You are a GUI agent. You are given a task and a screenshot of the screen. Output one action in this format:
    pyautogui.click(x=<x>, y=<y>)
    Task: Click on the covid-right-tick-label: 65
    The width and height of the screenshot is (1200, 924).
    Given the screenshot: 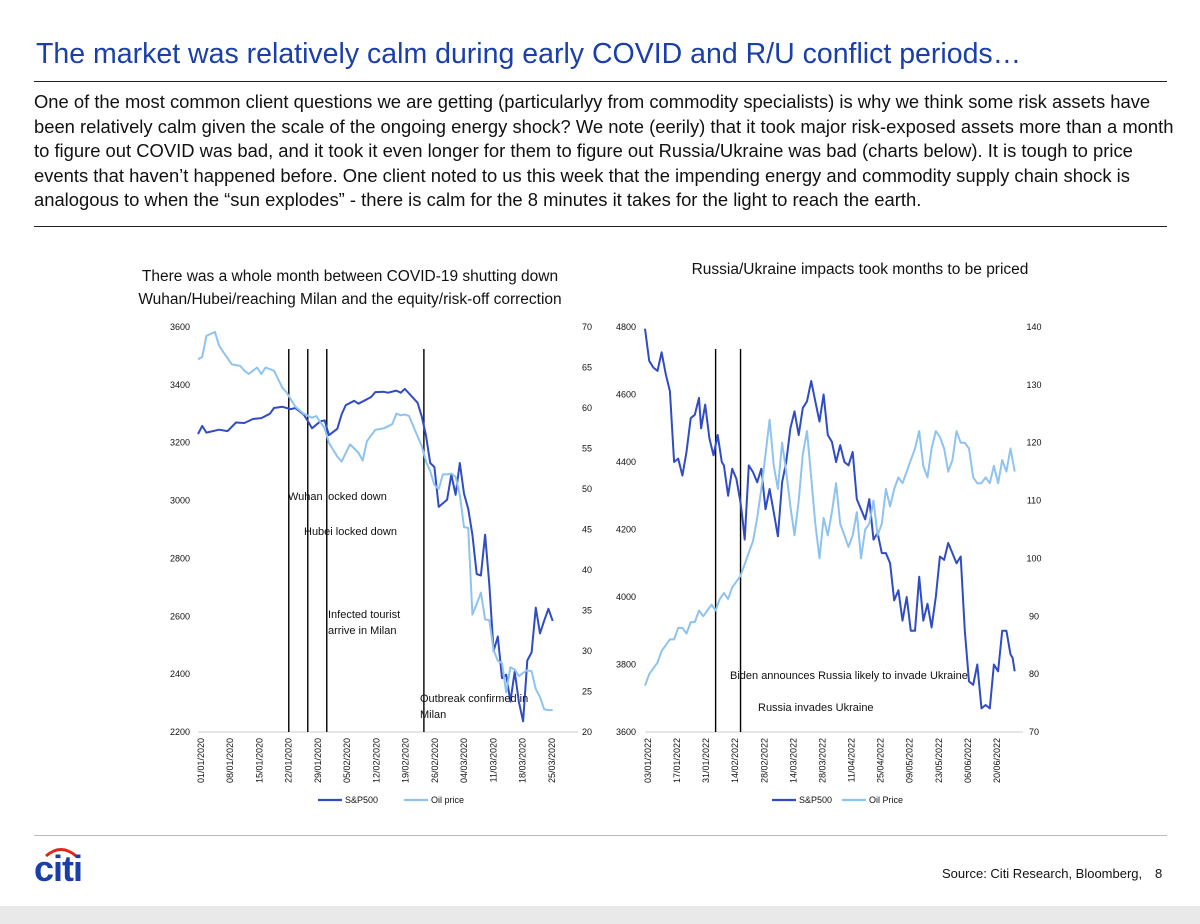 What is the action you would take?
    pyautogui.click(x=587, y=368)
    